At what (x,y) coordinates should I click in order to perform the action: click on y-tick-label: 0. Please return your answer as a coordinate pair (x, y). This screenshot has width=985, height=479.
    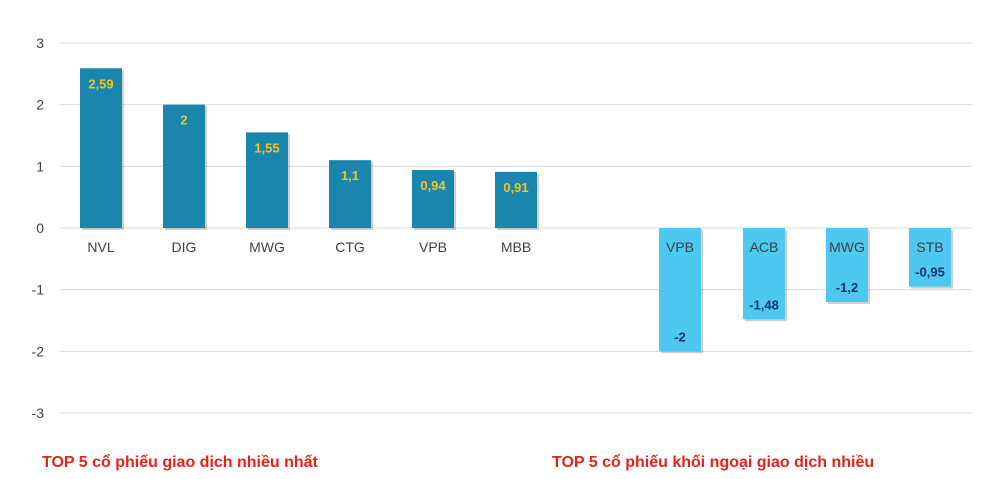
    Looking at the image, I should click on (40, 228).